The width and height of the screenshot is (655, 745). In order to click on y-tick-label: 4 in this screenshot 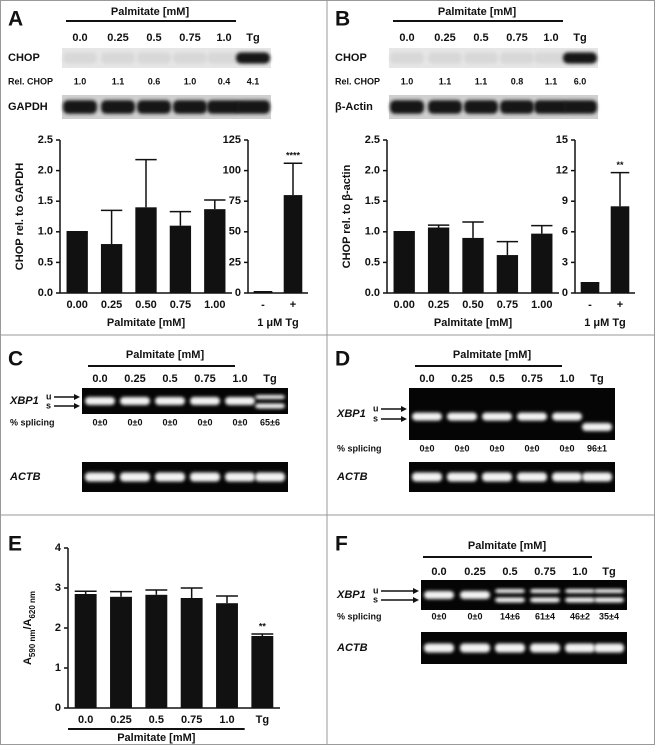, I will do `click(58, 548)`.